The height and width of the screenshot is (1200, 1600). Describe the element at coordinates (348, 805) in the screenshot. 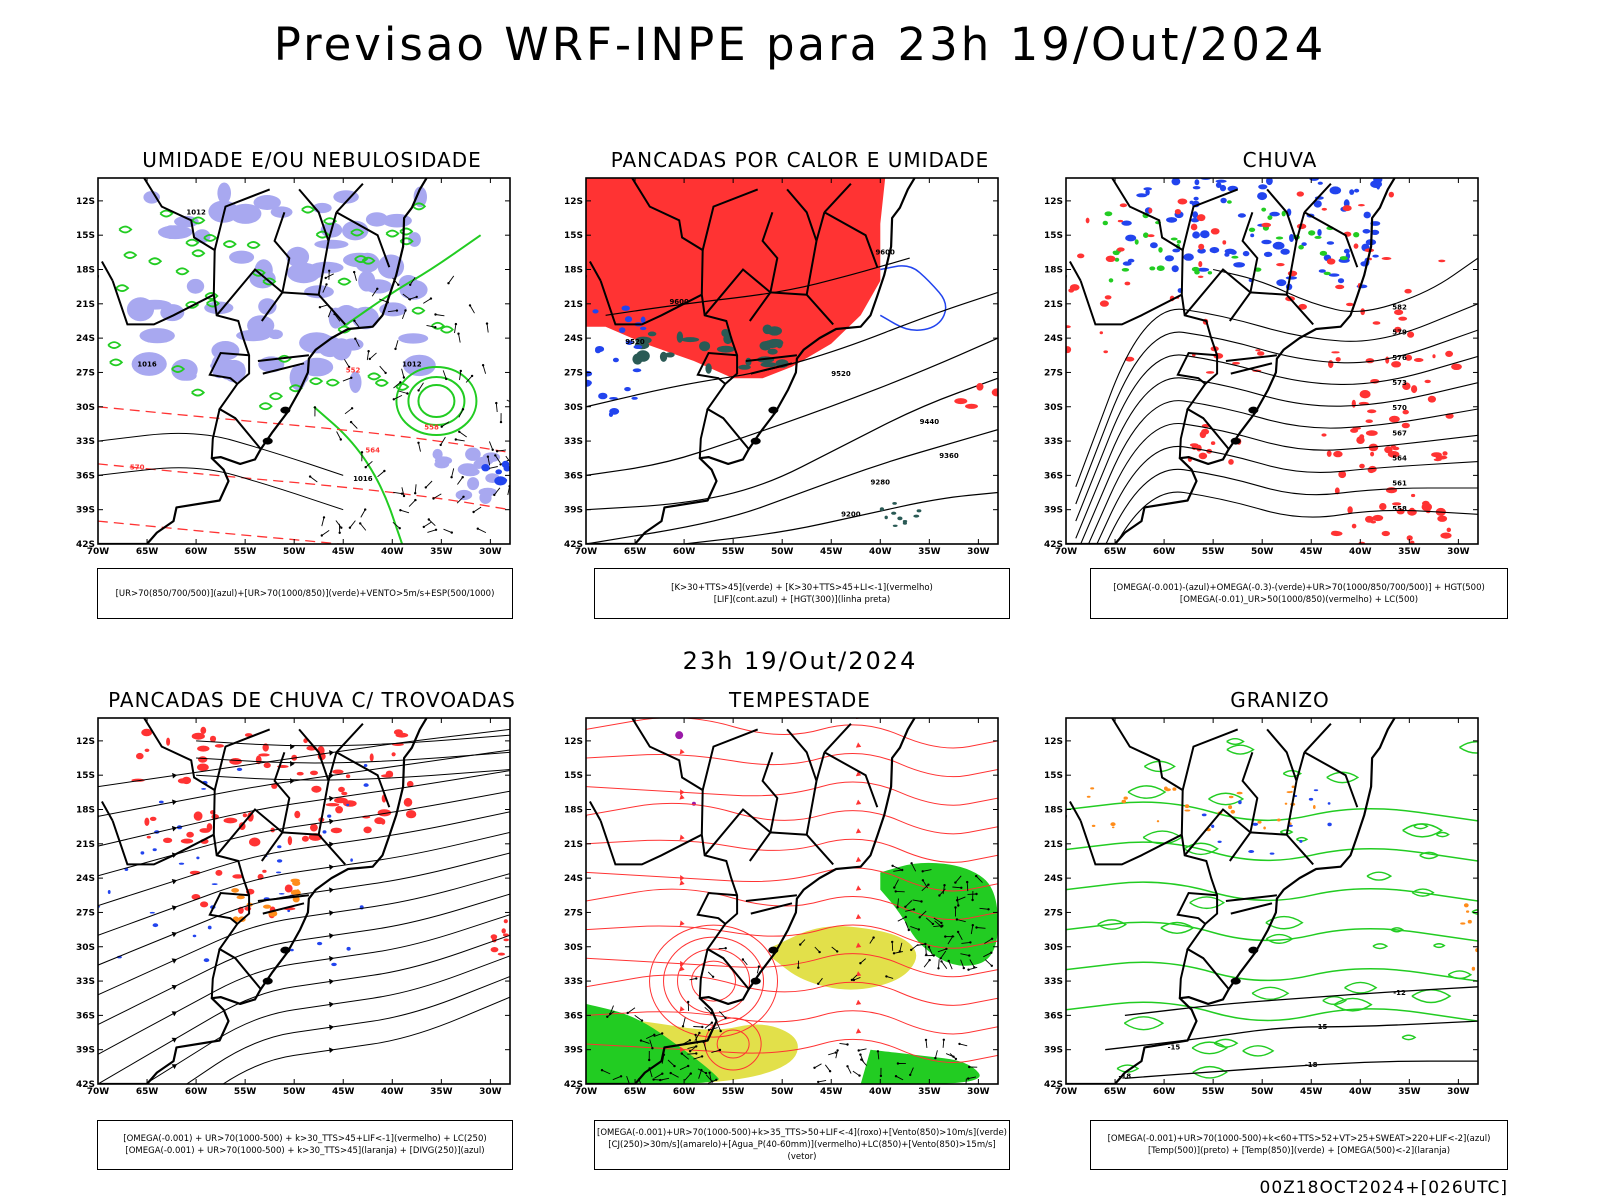

I see `divergence-area` at that location.